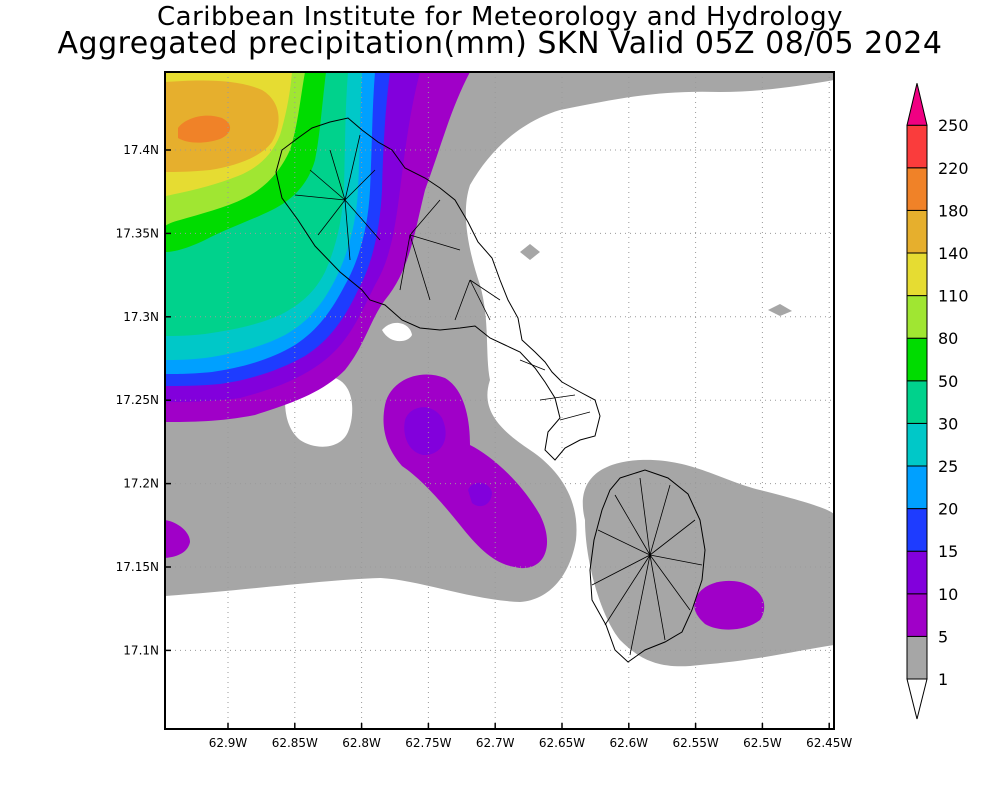 This screenshot has height=800, width=1000. I want to click on y-tick-label: 17.35N, so click(137, 233).